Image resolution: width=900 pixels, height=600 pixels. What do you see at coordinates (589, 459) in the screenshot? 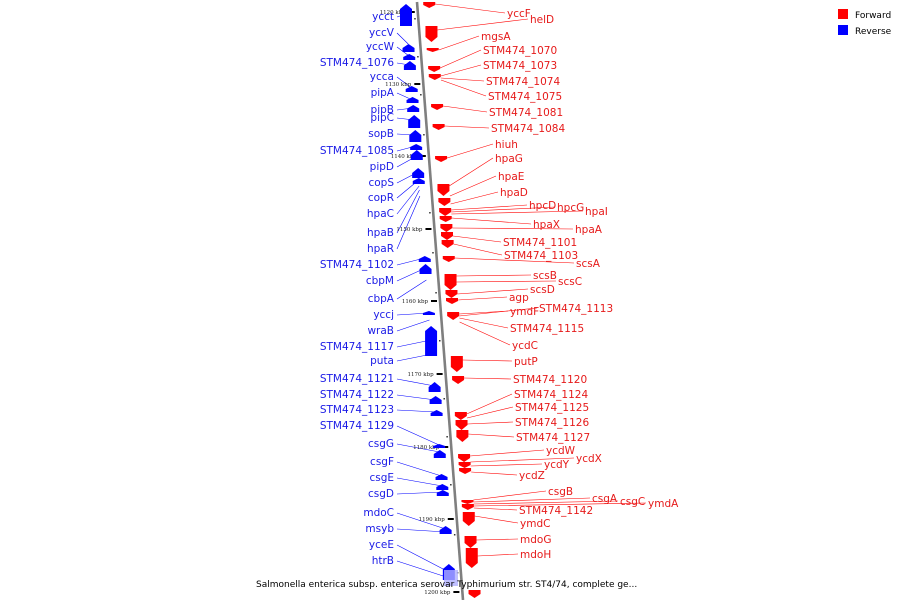
I see `forward-gene-label: ycdX` at bounding box center [589, 459].